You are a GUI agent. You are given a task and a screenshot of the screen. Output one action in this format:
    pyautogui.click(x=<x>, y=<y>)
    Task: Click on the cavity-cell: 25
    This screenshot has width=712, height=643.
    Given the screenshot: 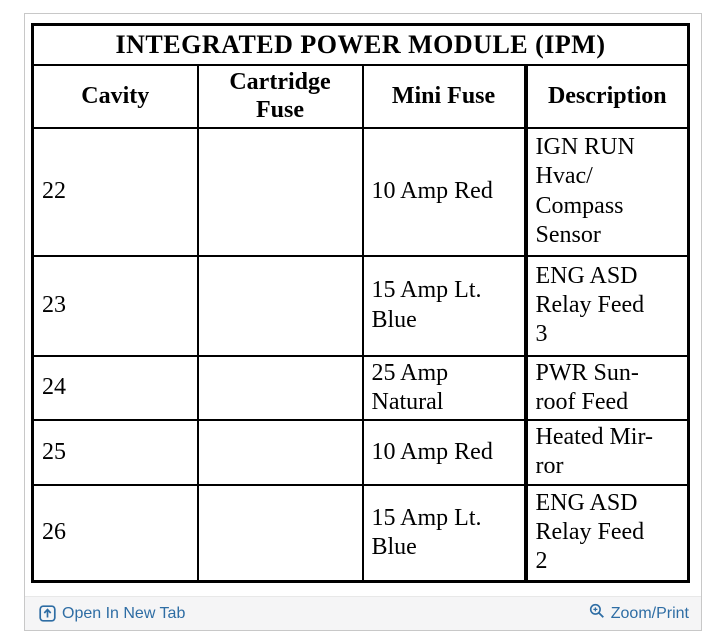 What is the action you would take?
    pyautogui.click(x=115, y=452)
    